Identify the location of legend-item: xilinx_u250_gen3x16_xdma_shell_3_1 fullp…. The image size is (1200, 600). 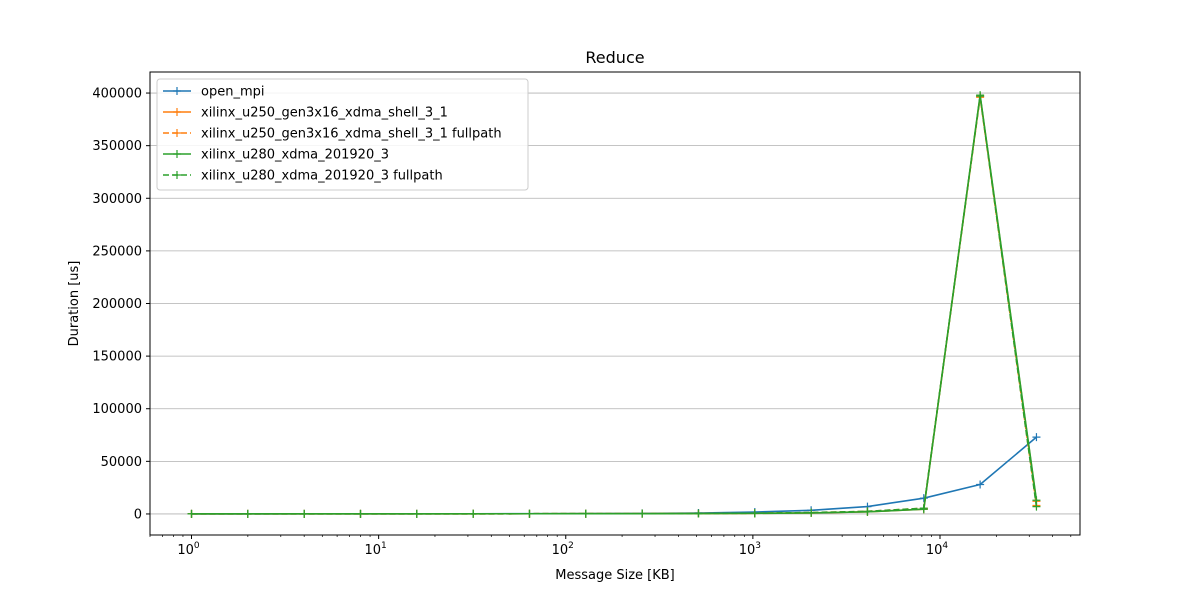
(332, 134).